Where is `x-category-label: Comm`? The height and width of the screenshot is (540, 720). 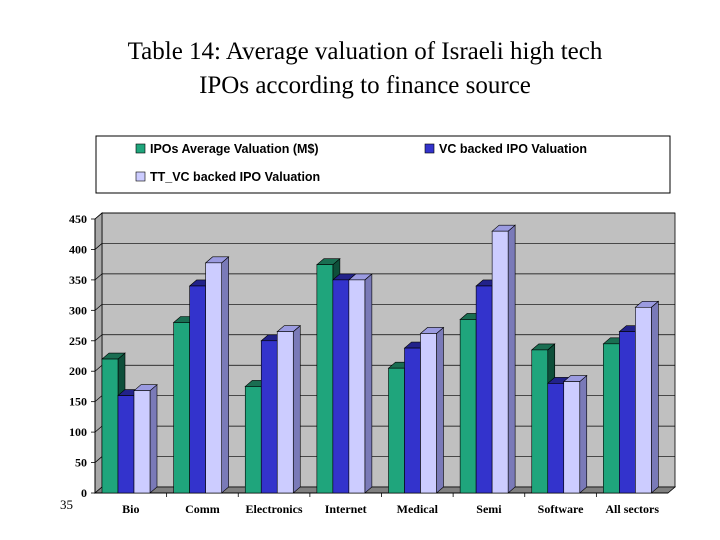 x-category-label: Comm is located at coordinates (202, 509).